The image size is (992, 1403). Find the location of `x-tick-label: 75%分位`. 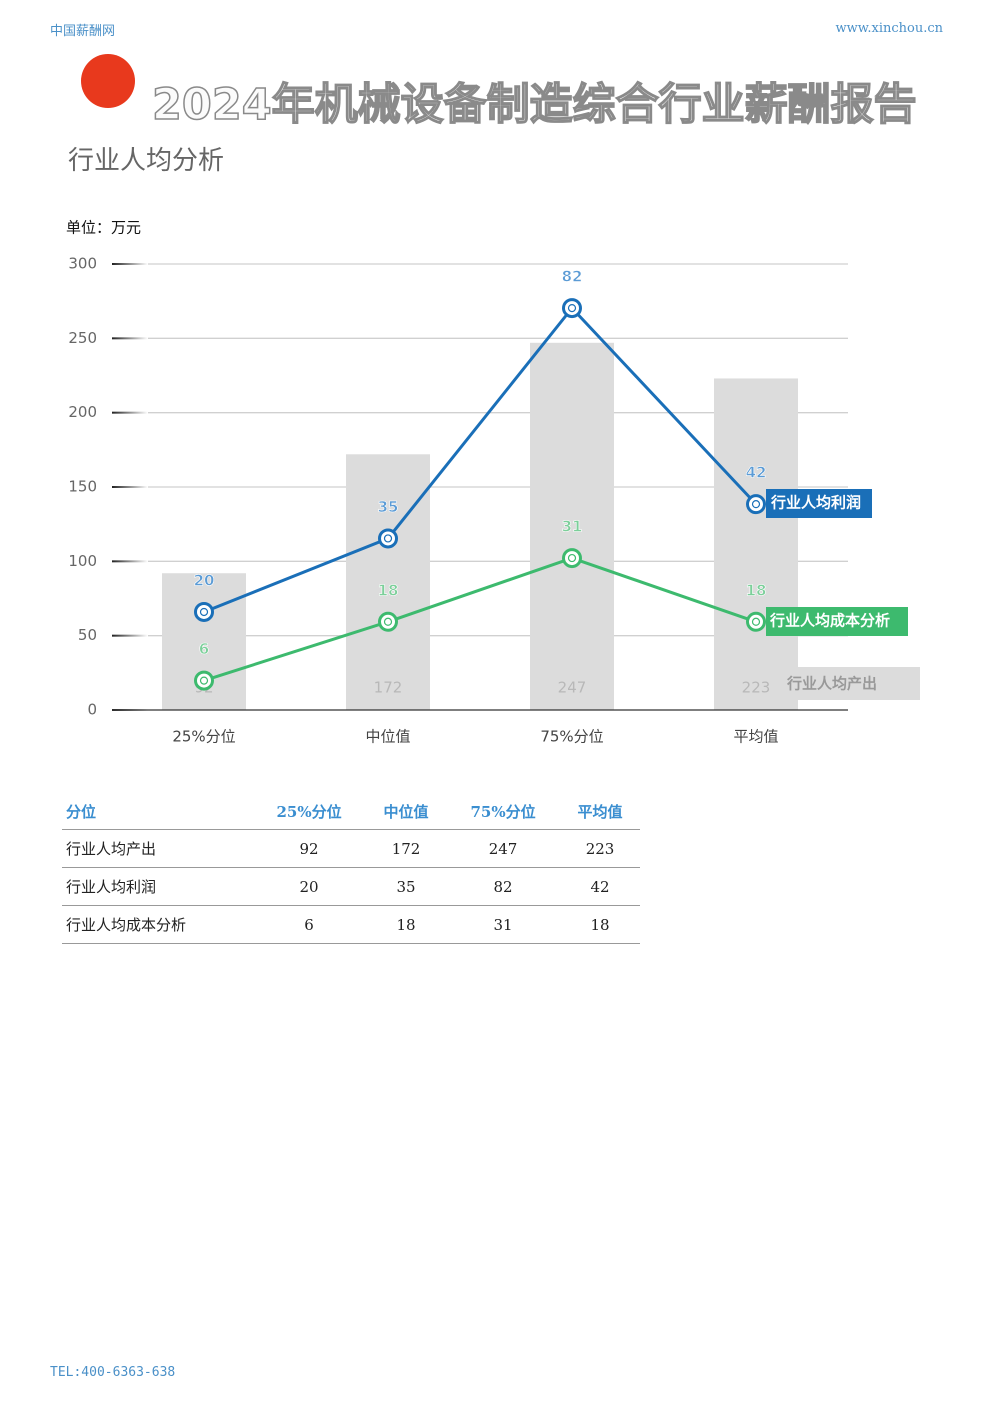

x-tick-label: 75%分位 is located at coordinates (571, 737).